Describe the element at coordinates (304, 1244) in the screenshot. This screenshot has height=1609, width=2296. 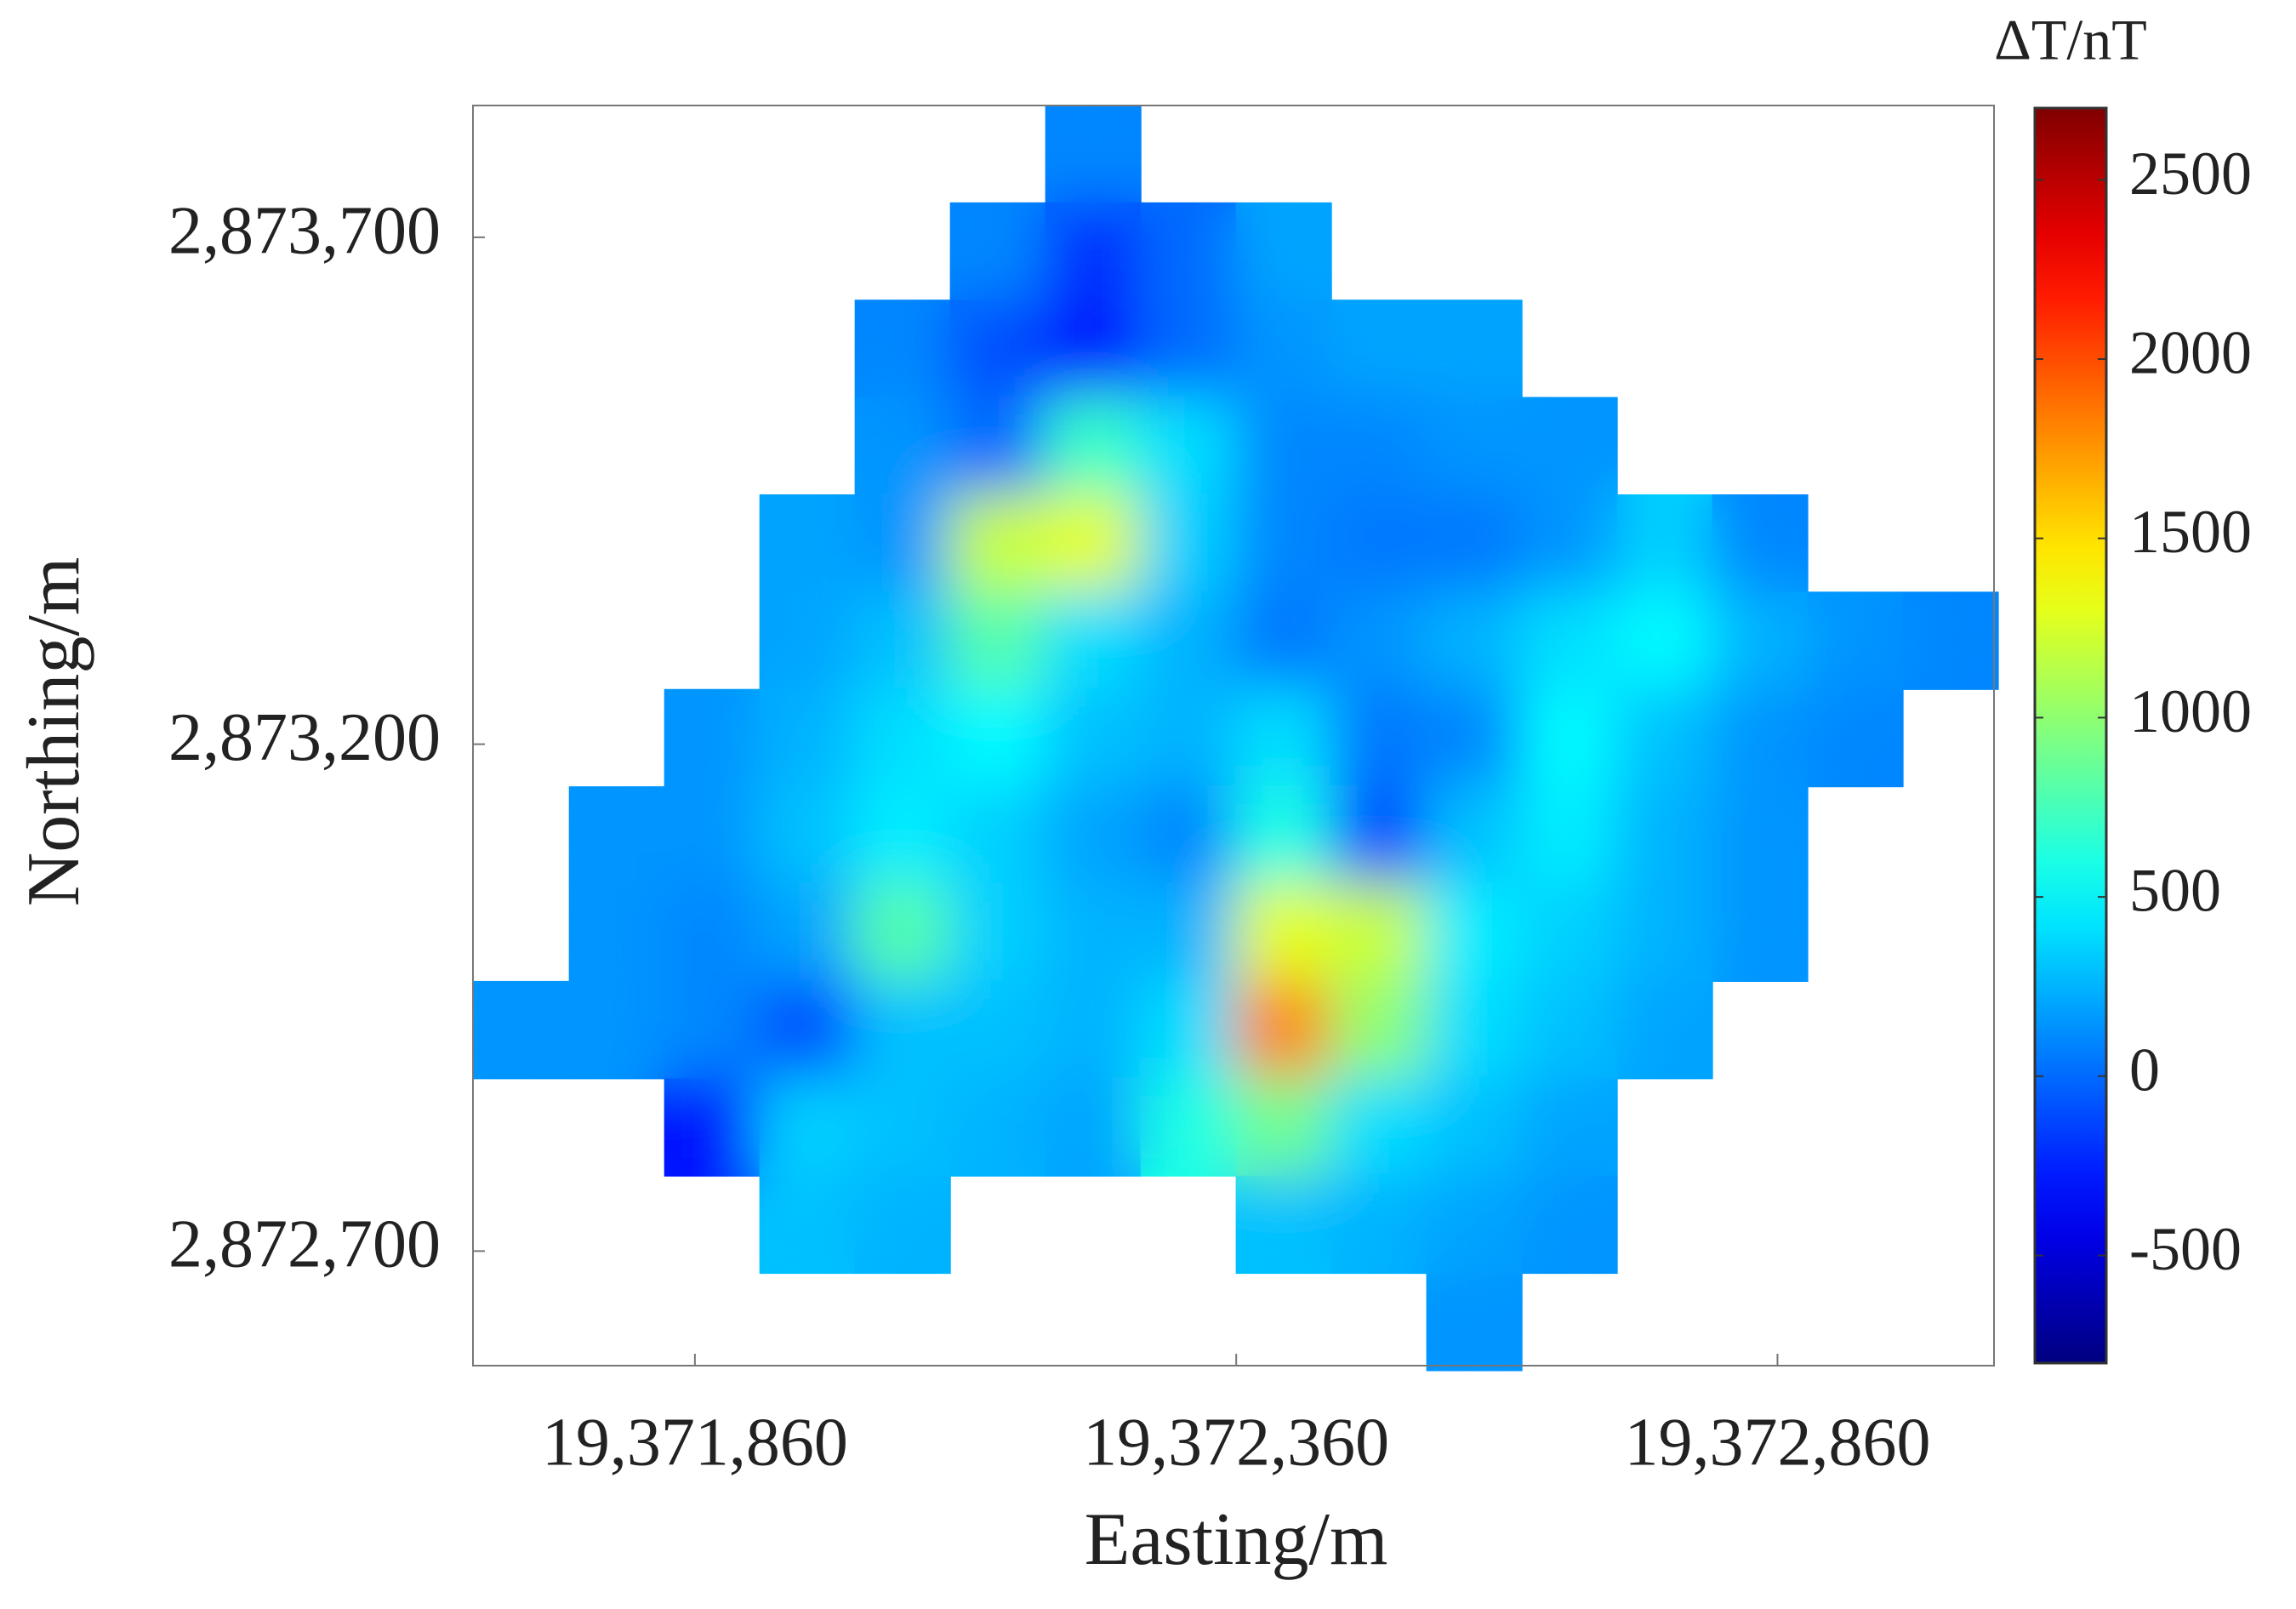
I see `y-tick-label: 2,872,700` at that location.